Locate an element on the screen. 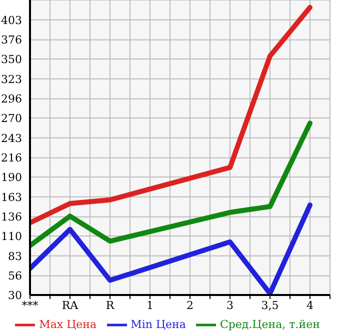 This screenshot has width=345, height=335. y-tick-label: 323 is located at coordinates (11, 79).